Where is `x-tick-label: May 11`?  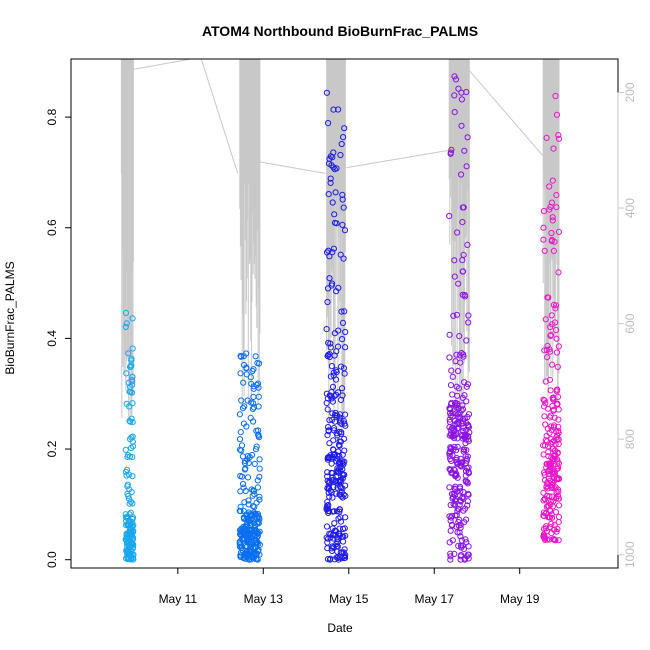
x-tick-label: May 11 is located at coordinates (178, 599).